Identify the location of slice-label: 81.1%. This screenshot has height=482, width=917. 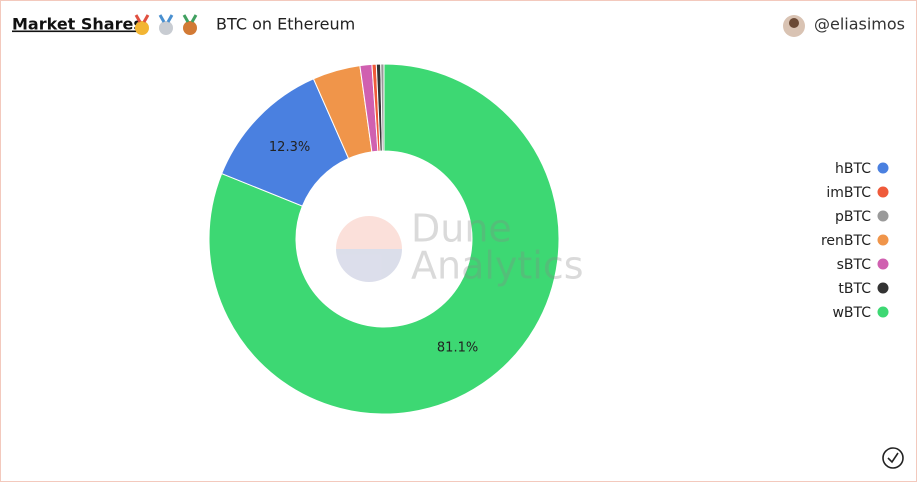
(457, 347).